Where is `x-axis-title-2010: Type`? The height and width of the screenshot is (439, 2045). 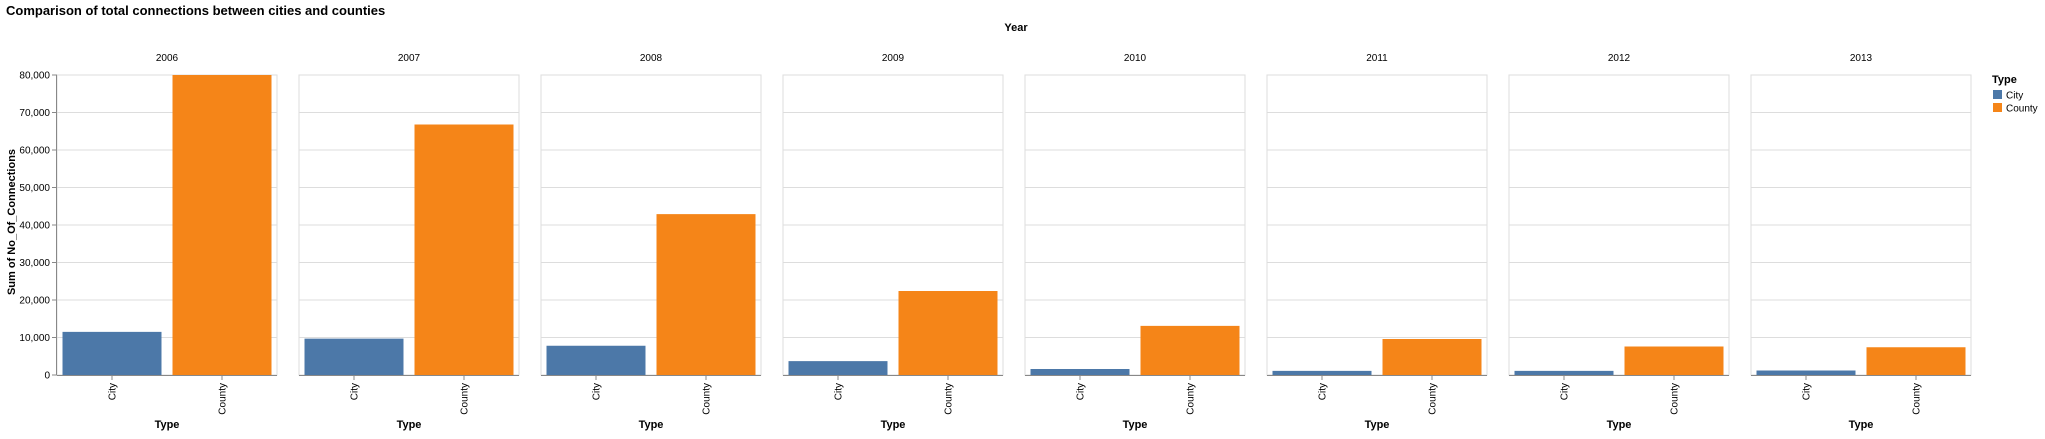 x-axis-title-2010: Type is located at coordinates (1135, 425).